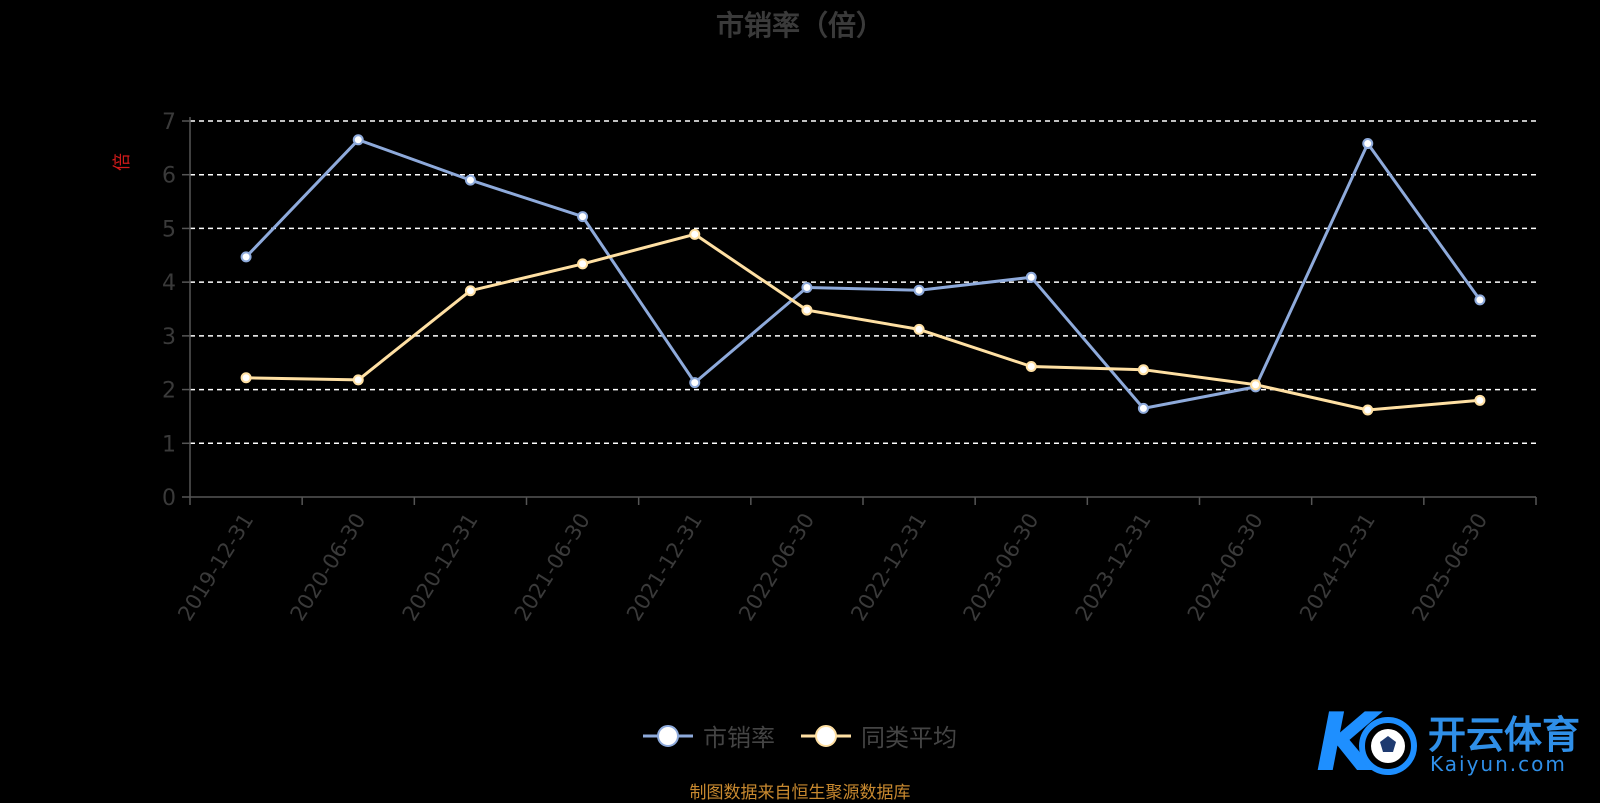 Image resolution: width=1600 pixels, height=803 pixels. I want to click on legend-label-ps: 市销率, so click(739, 738).